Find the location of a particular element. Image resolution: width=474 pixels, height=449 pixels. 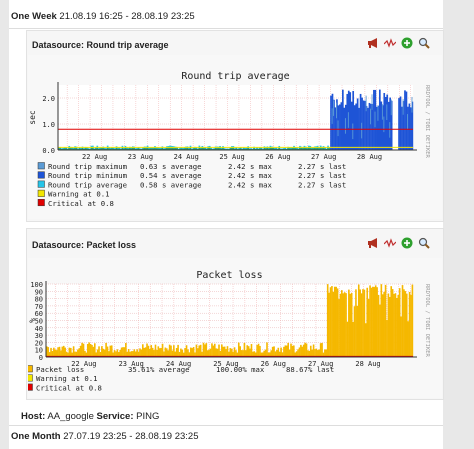

divider is located at coordinates (226, 28).